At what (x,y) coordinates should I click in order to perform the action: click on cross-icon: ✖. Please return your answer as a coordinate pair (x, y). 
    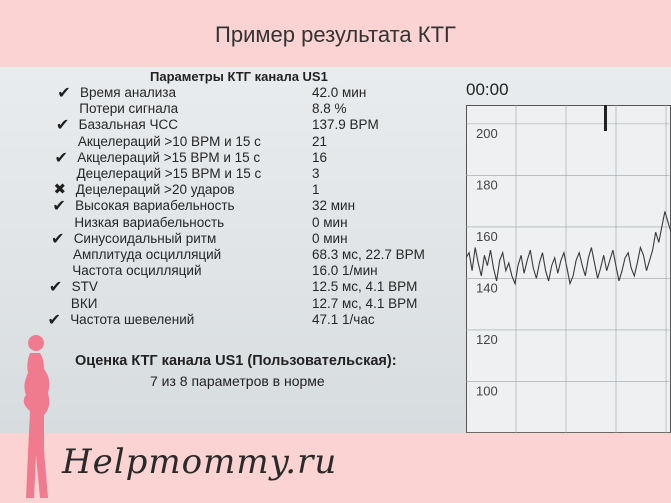
    Looking at the image, I should click on (60, 190).